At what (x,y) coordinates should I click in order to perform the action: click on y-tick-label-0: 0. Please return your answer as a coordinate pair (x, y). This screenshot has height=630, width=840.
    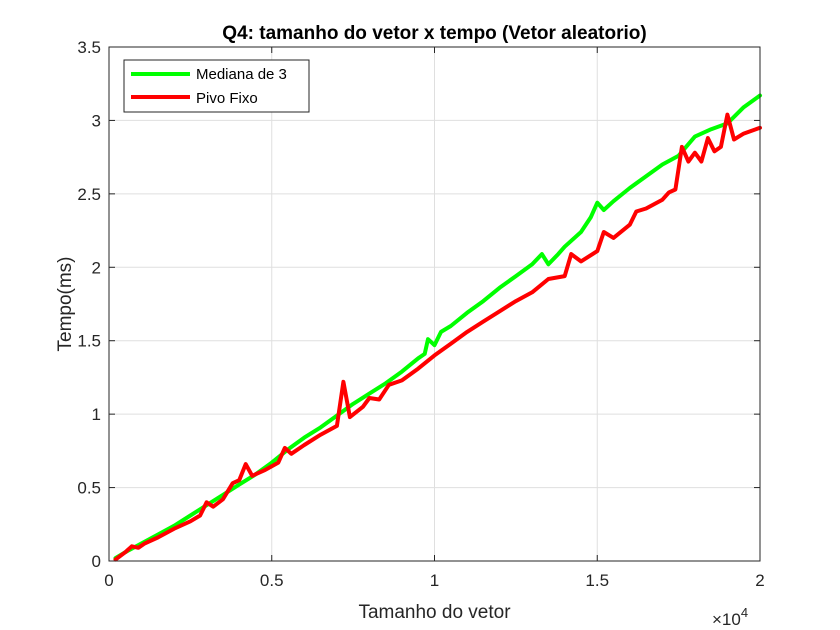
    Looking at the image, I should click on (96, 561).